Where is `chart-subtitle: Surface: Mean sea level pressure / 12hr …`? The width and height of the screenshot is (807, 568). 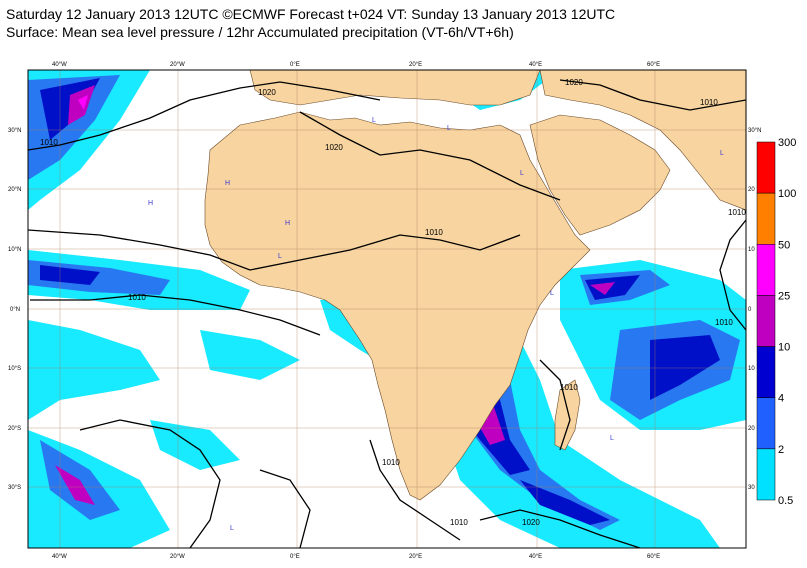
chart-subtitle: Surface: Mean sea level pressure / 12hr … is located at coordinates (260, 32).